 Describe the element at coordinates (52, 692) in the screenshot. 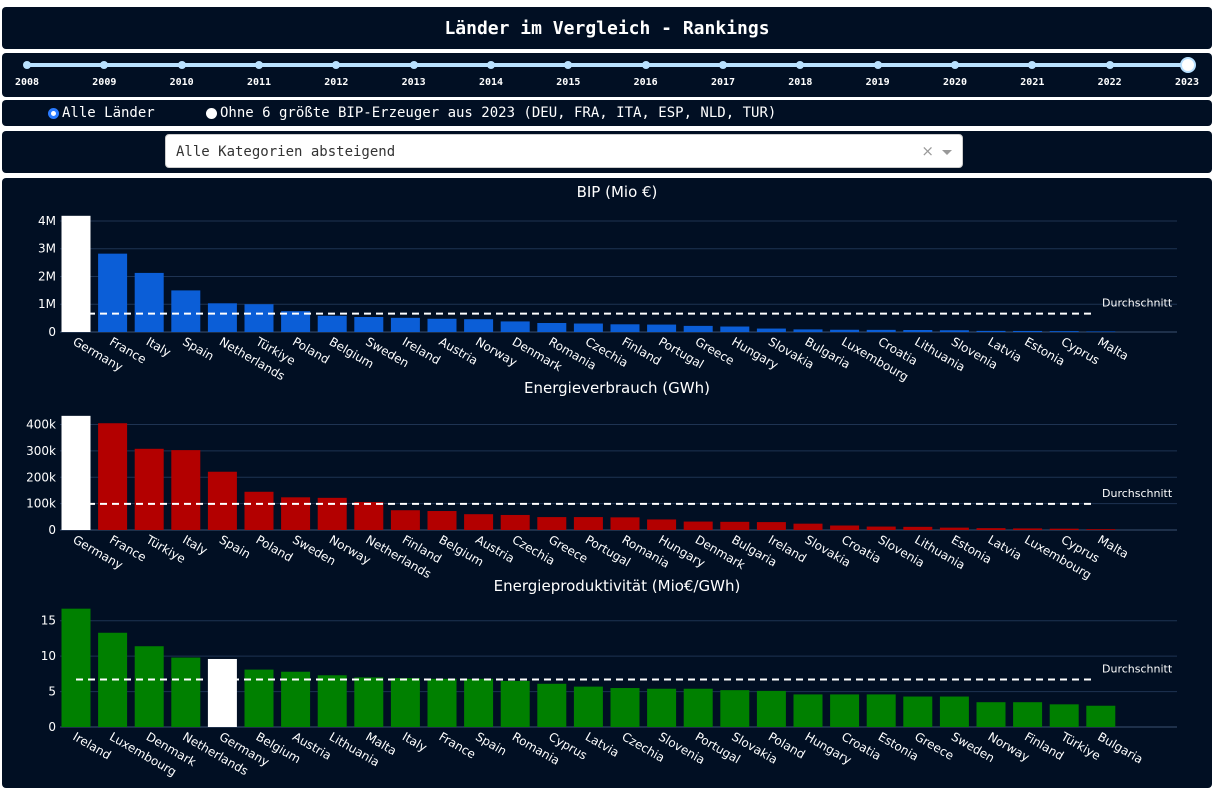

I see `y-tick-label-2-1: 5` at that location.